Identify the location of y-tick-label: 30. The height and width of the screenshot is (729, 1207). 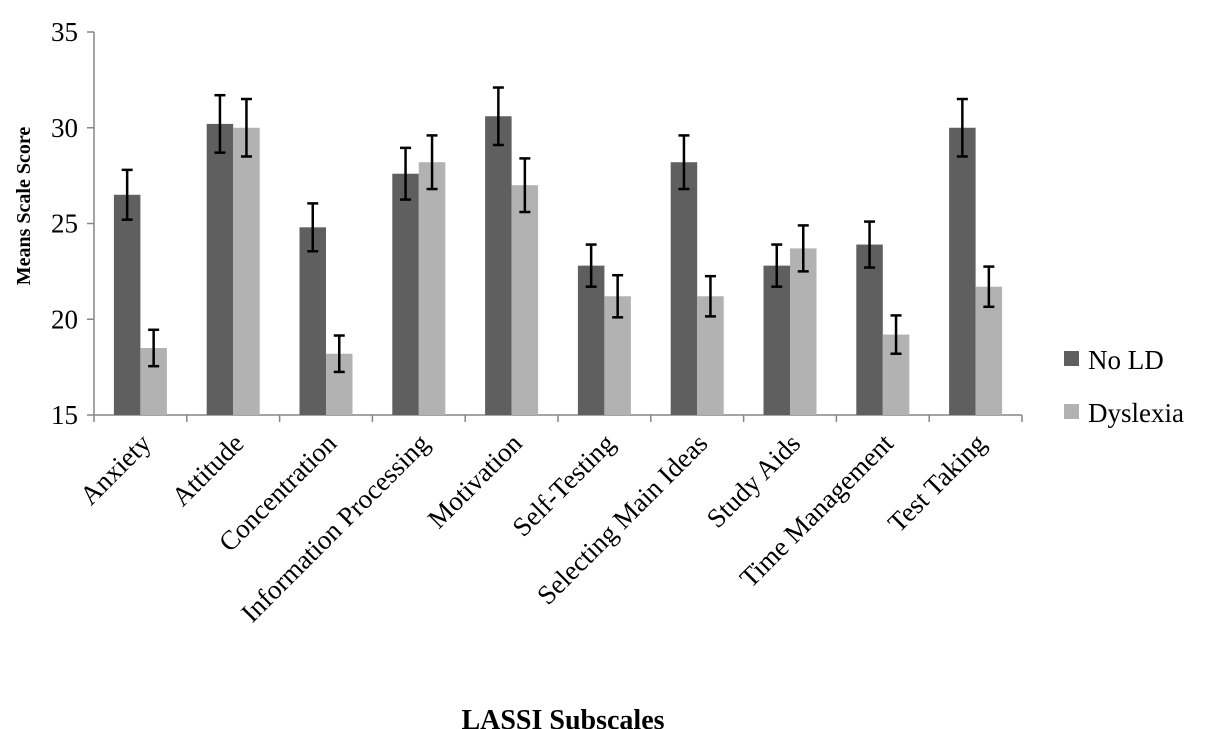
(64, 128).